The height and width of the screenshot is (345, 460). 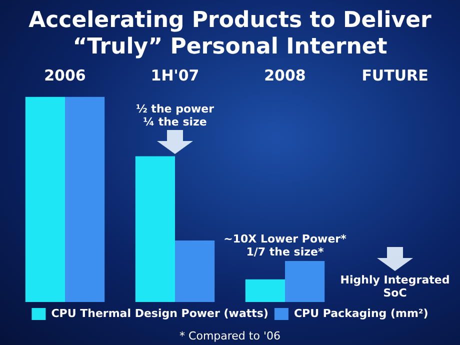 I want to click on annotation: ¼ the size, so click(x=175, y=122).